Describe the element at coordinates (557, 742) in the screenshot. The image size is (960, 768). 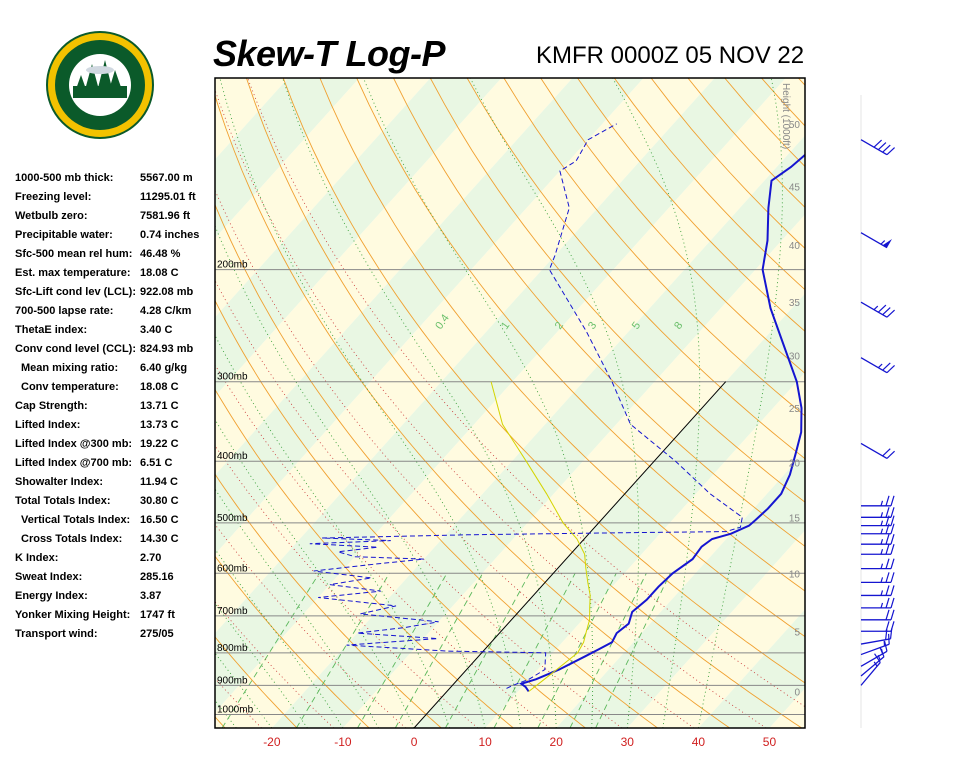
I see `x-tick-label: 20` at that location.